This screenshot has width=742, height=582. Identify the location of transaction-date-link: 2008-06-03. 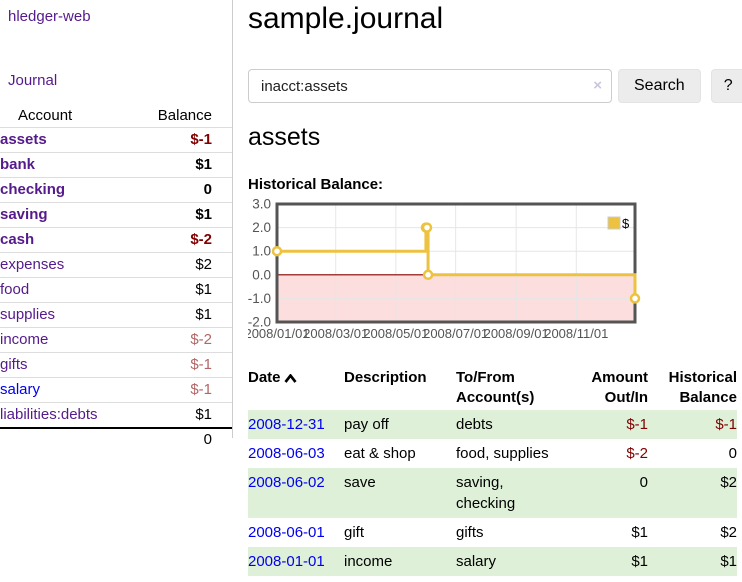
(286, 453).